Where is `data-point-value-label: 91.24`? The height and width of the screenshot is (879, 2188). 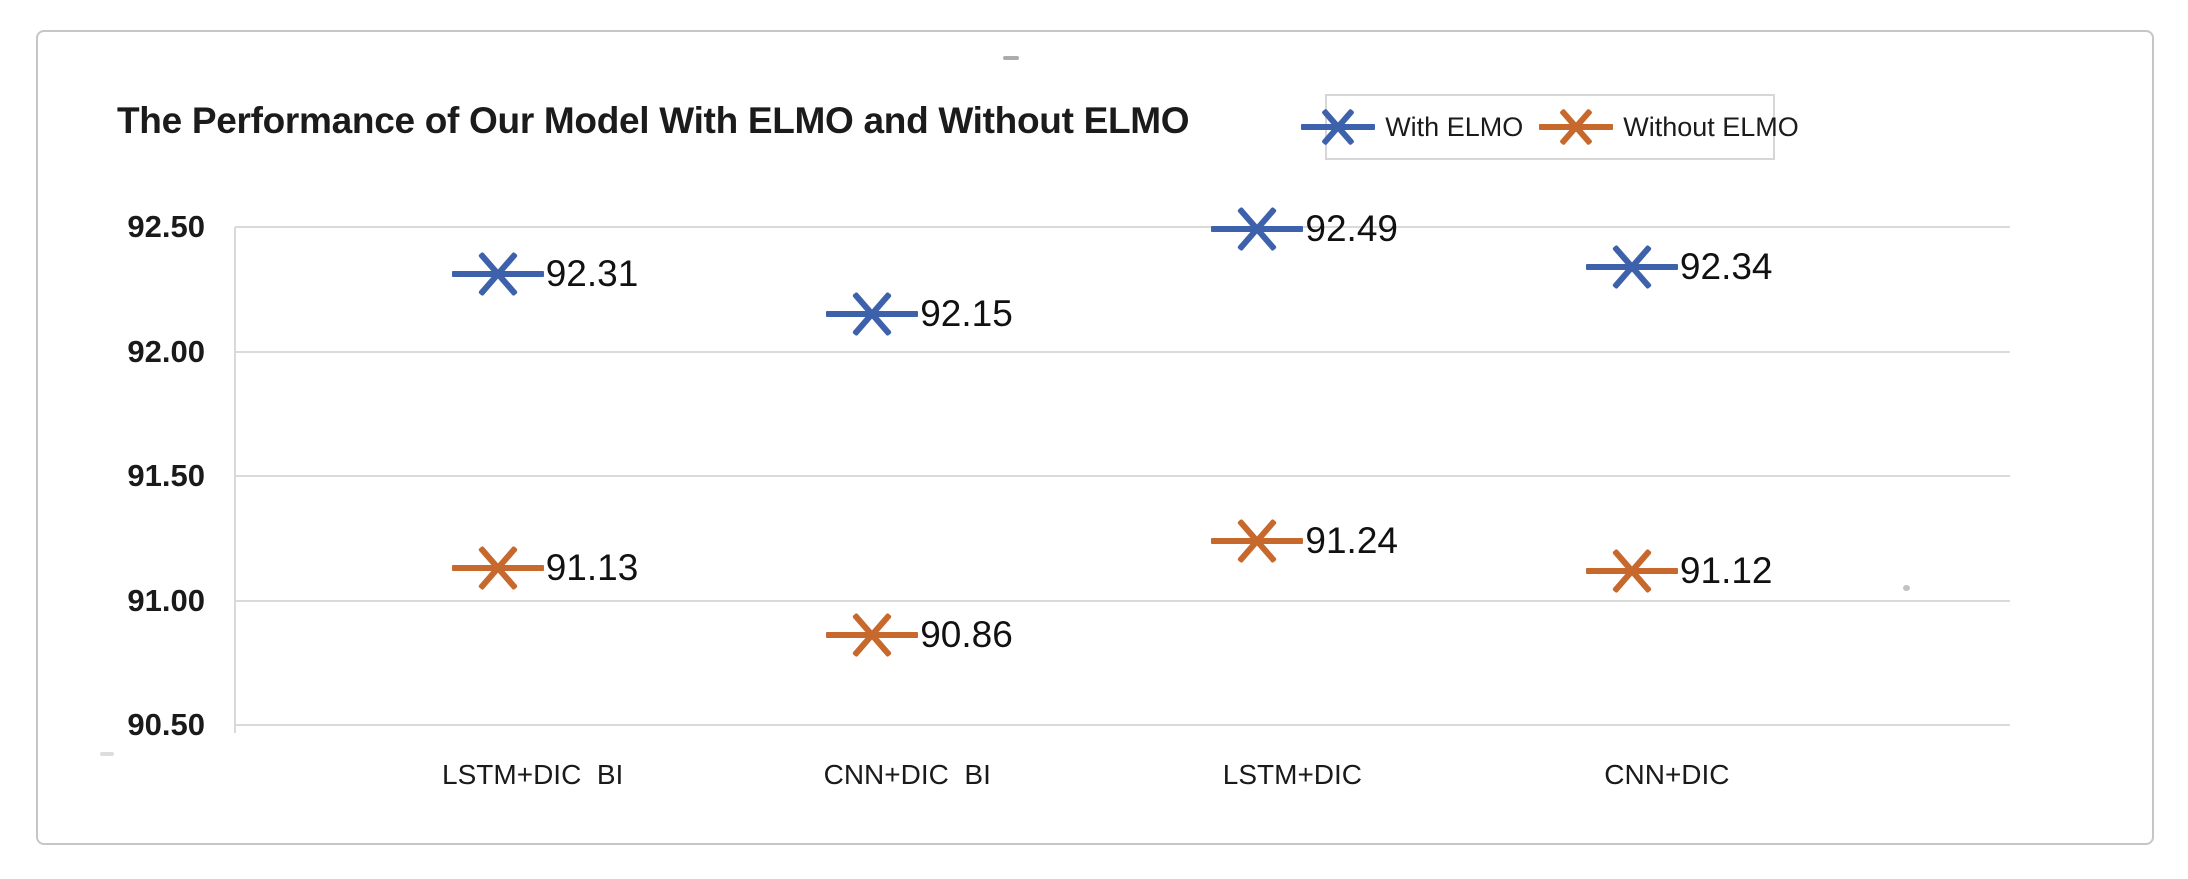
data-point-value-label: 91.24 is located at coordinates (1351, 540).